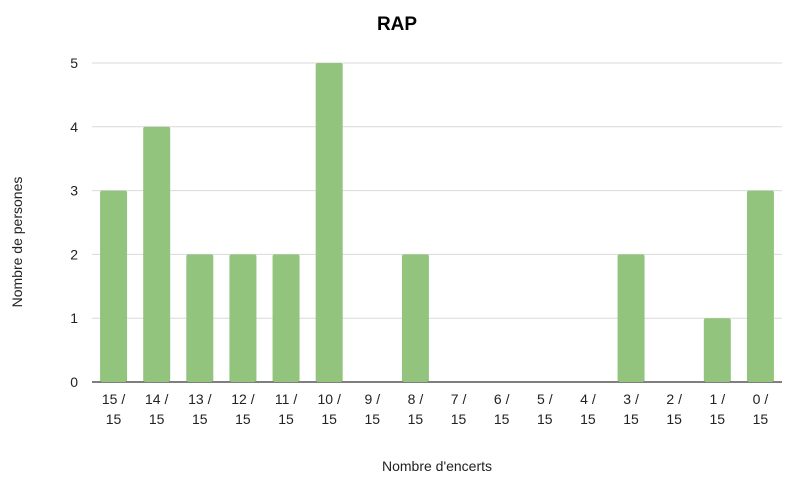 The width and height of the screenshot is (787, 477). What do you see at coordinates (373, 409) in the screenshot?
I see `x-tick-label: 9 /15` at bounding box center [373, 409].